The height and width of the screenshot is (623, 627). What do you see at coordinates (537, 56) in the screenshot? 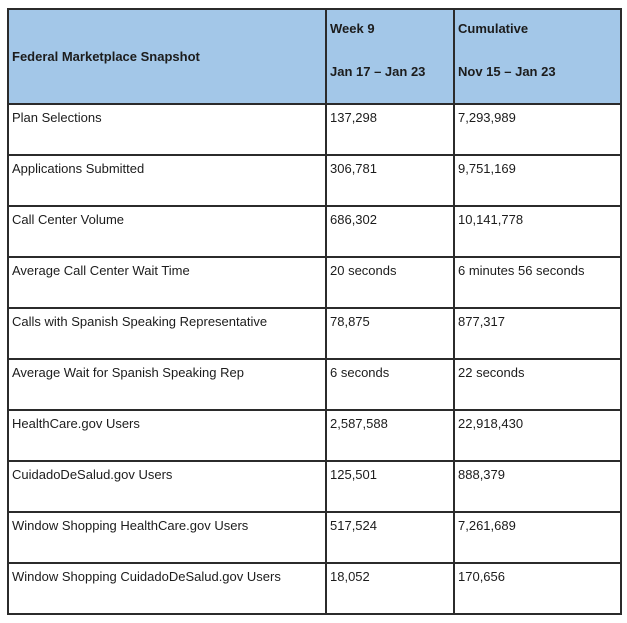
I see `column-header-cumulative: Cumulative Nov 15 – Jan 23` at bounding box center [537, 56].